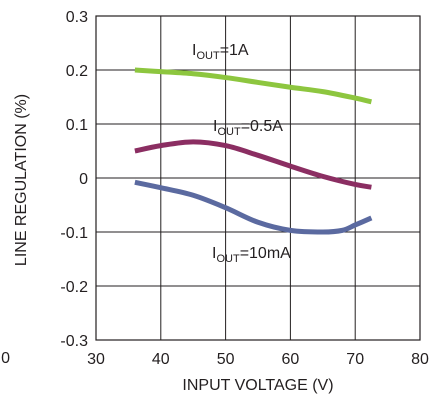 This screenshot has height=398, width=431. I want to click on x-tick-label: 30, so click(96, 359).